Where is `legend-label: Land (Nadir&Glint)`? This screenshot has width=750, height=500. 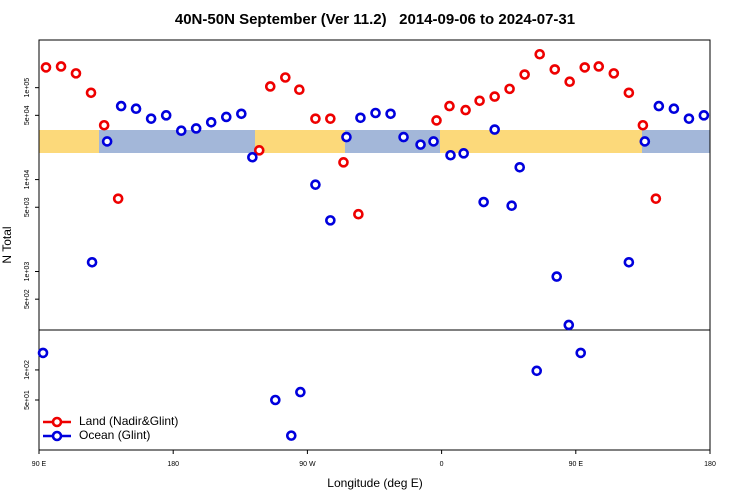 legend-label: Land (Nadir&Glint) is located at coordinates (128, 421).